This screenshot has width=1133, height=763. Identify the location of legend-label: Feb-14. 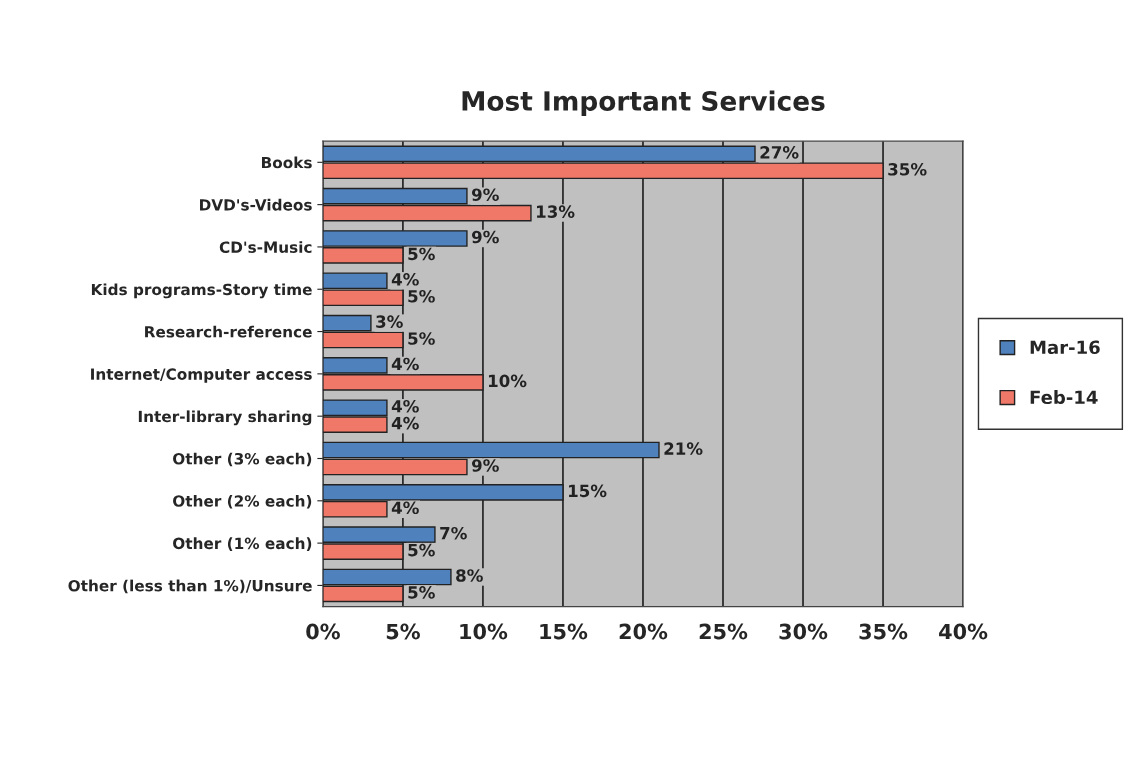
(1064, 397).